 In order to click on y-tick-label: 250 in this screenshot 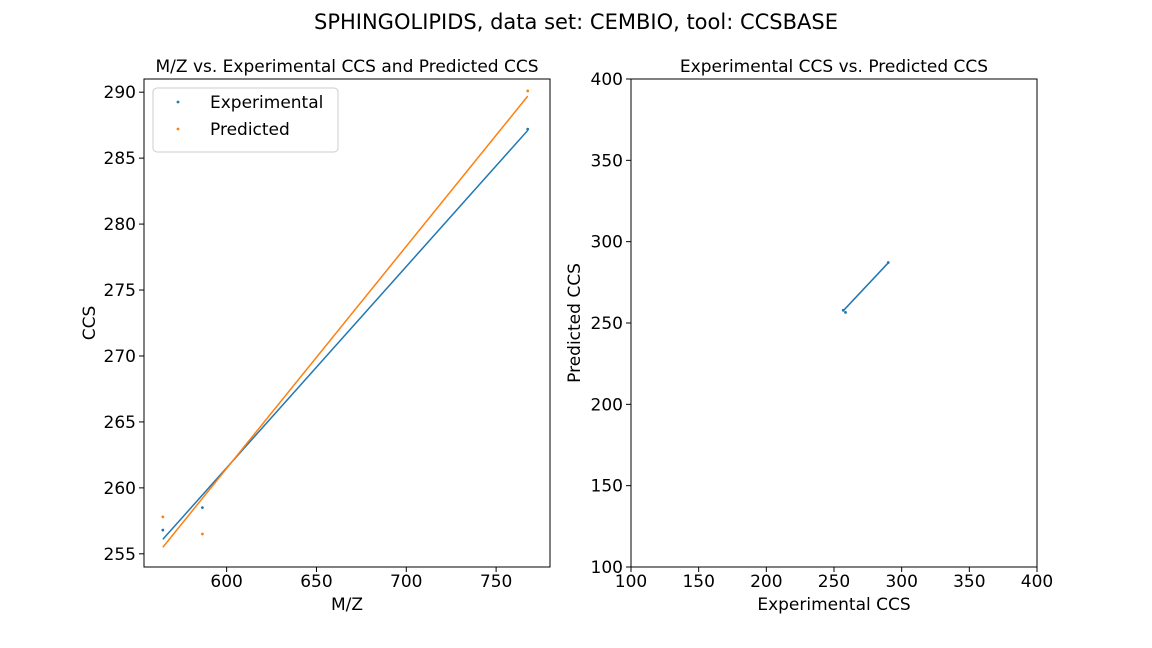, I will do `click(607, 324)`.